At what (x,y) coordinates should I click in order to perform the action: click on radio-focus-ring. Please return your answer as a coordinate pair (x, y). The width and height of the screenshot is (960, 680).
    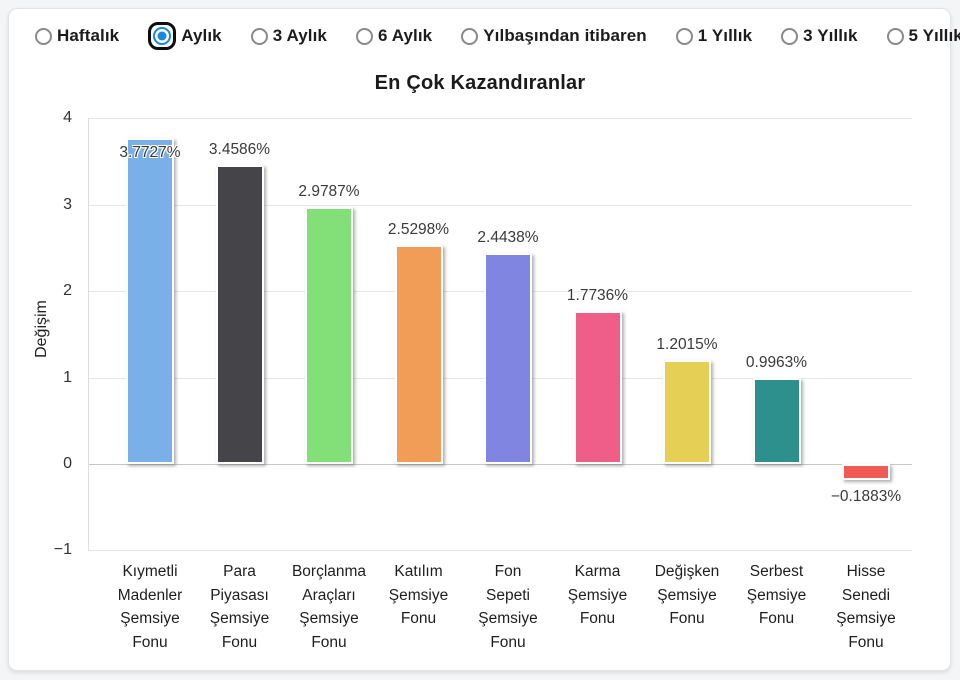
    Looking at the image, I should click on (162, 36).